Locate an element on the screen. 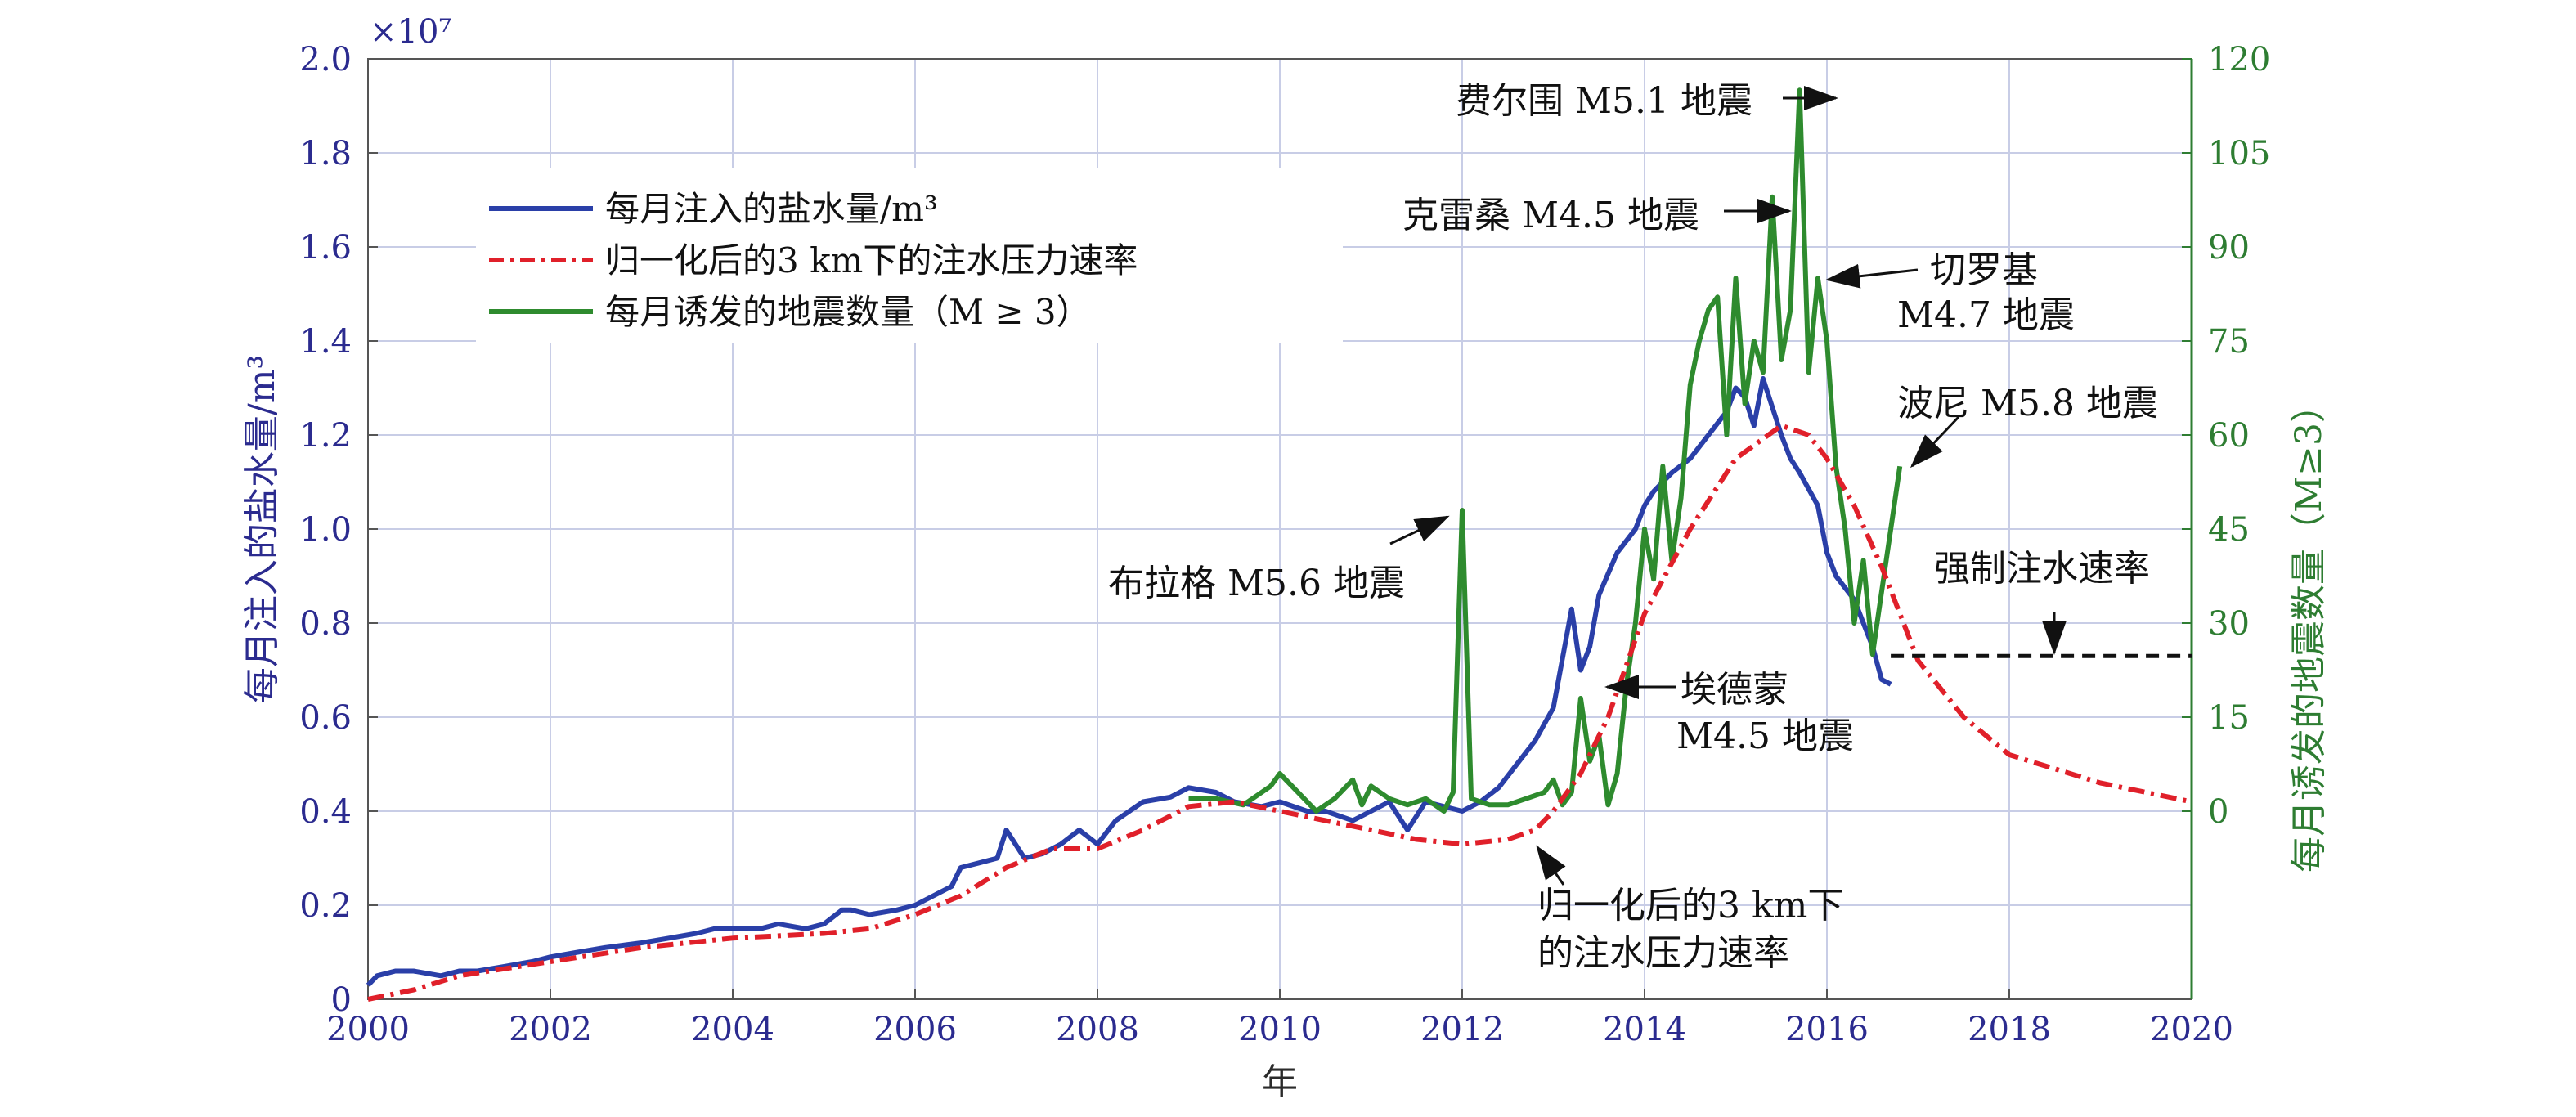 The width and height of the screenshot is (2576, 1117). x-tick-label: 2006 is located at coordinates (915, 1030).